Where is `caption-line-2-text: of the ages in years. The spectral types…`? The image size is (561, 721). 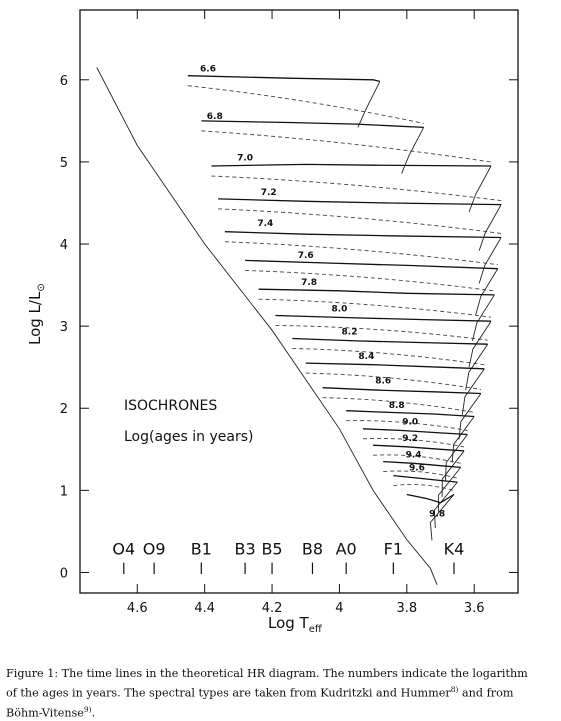
caption-line-2-text: of the ages in years. The spectral types… is located at coordinates (228, 693).